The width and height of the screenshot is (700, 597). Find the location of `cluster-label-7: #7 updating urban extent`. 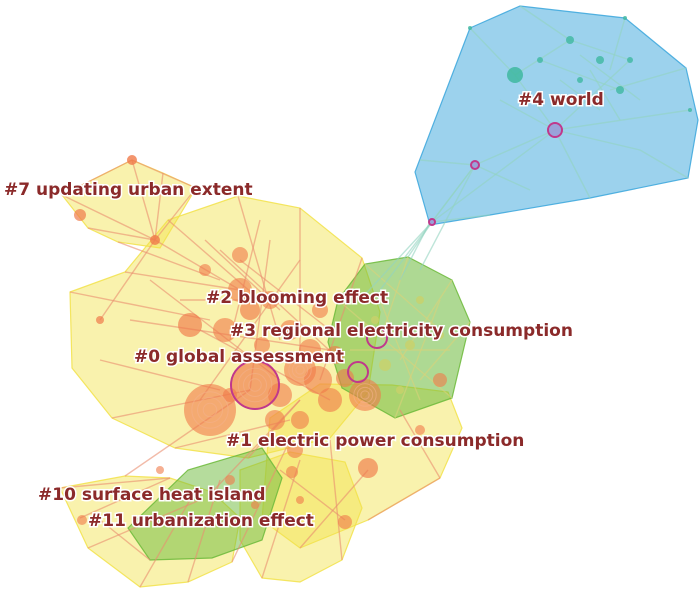

cluster-label-7: #7 updating urban extent is located at coordinates (128, 190).